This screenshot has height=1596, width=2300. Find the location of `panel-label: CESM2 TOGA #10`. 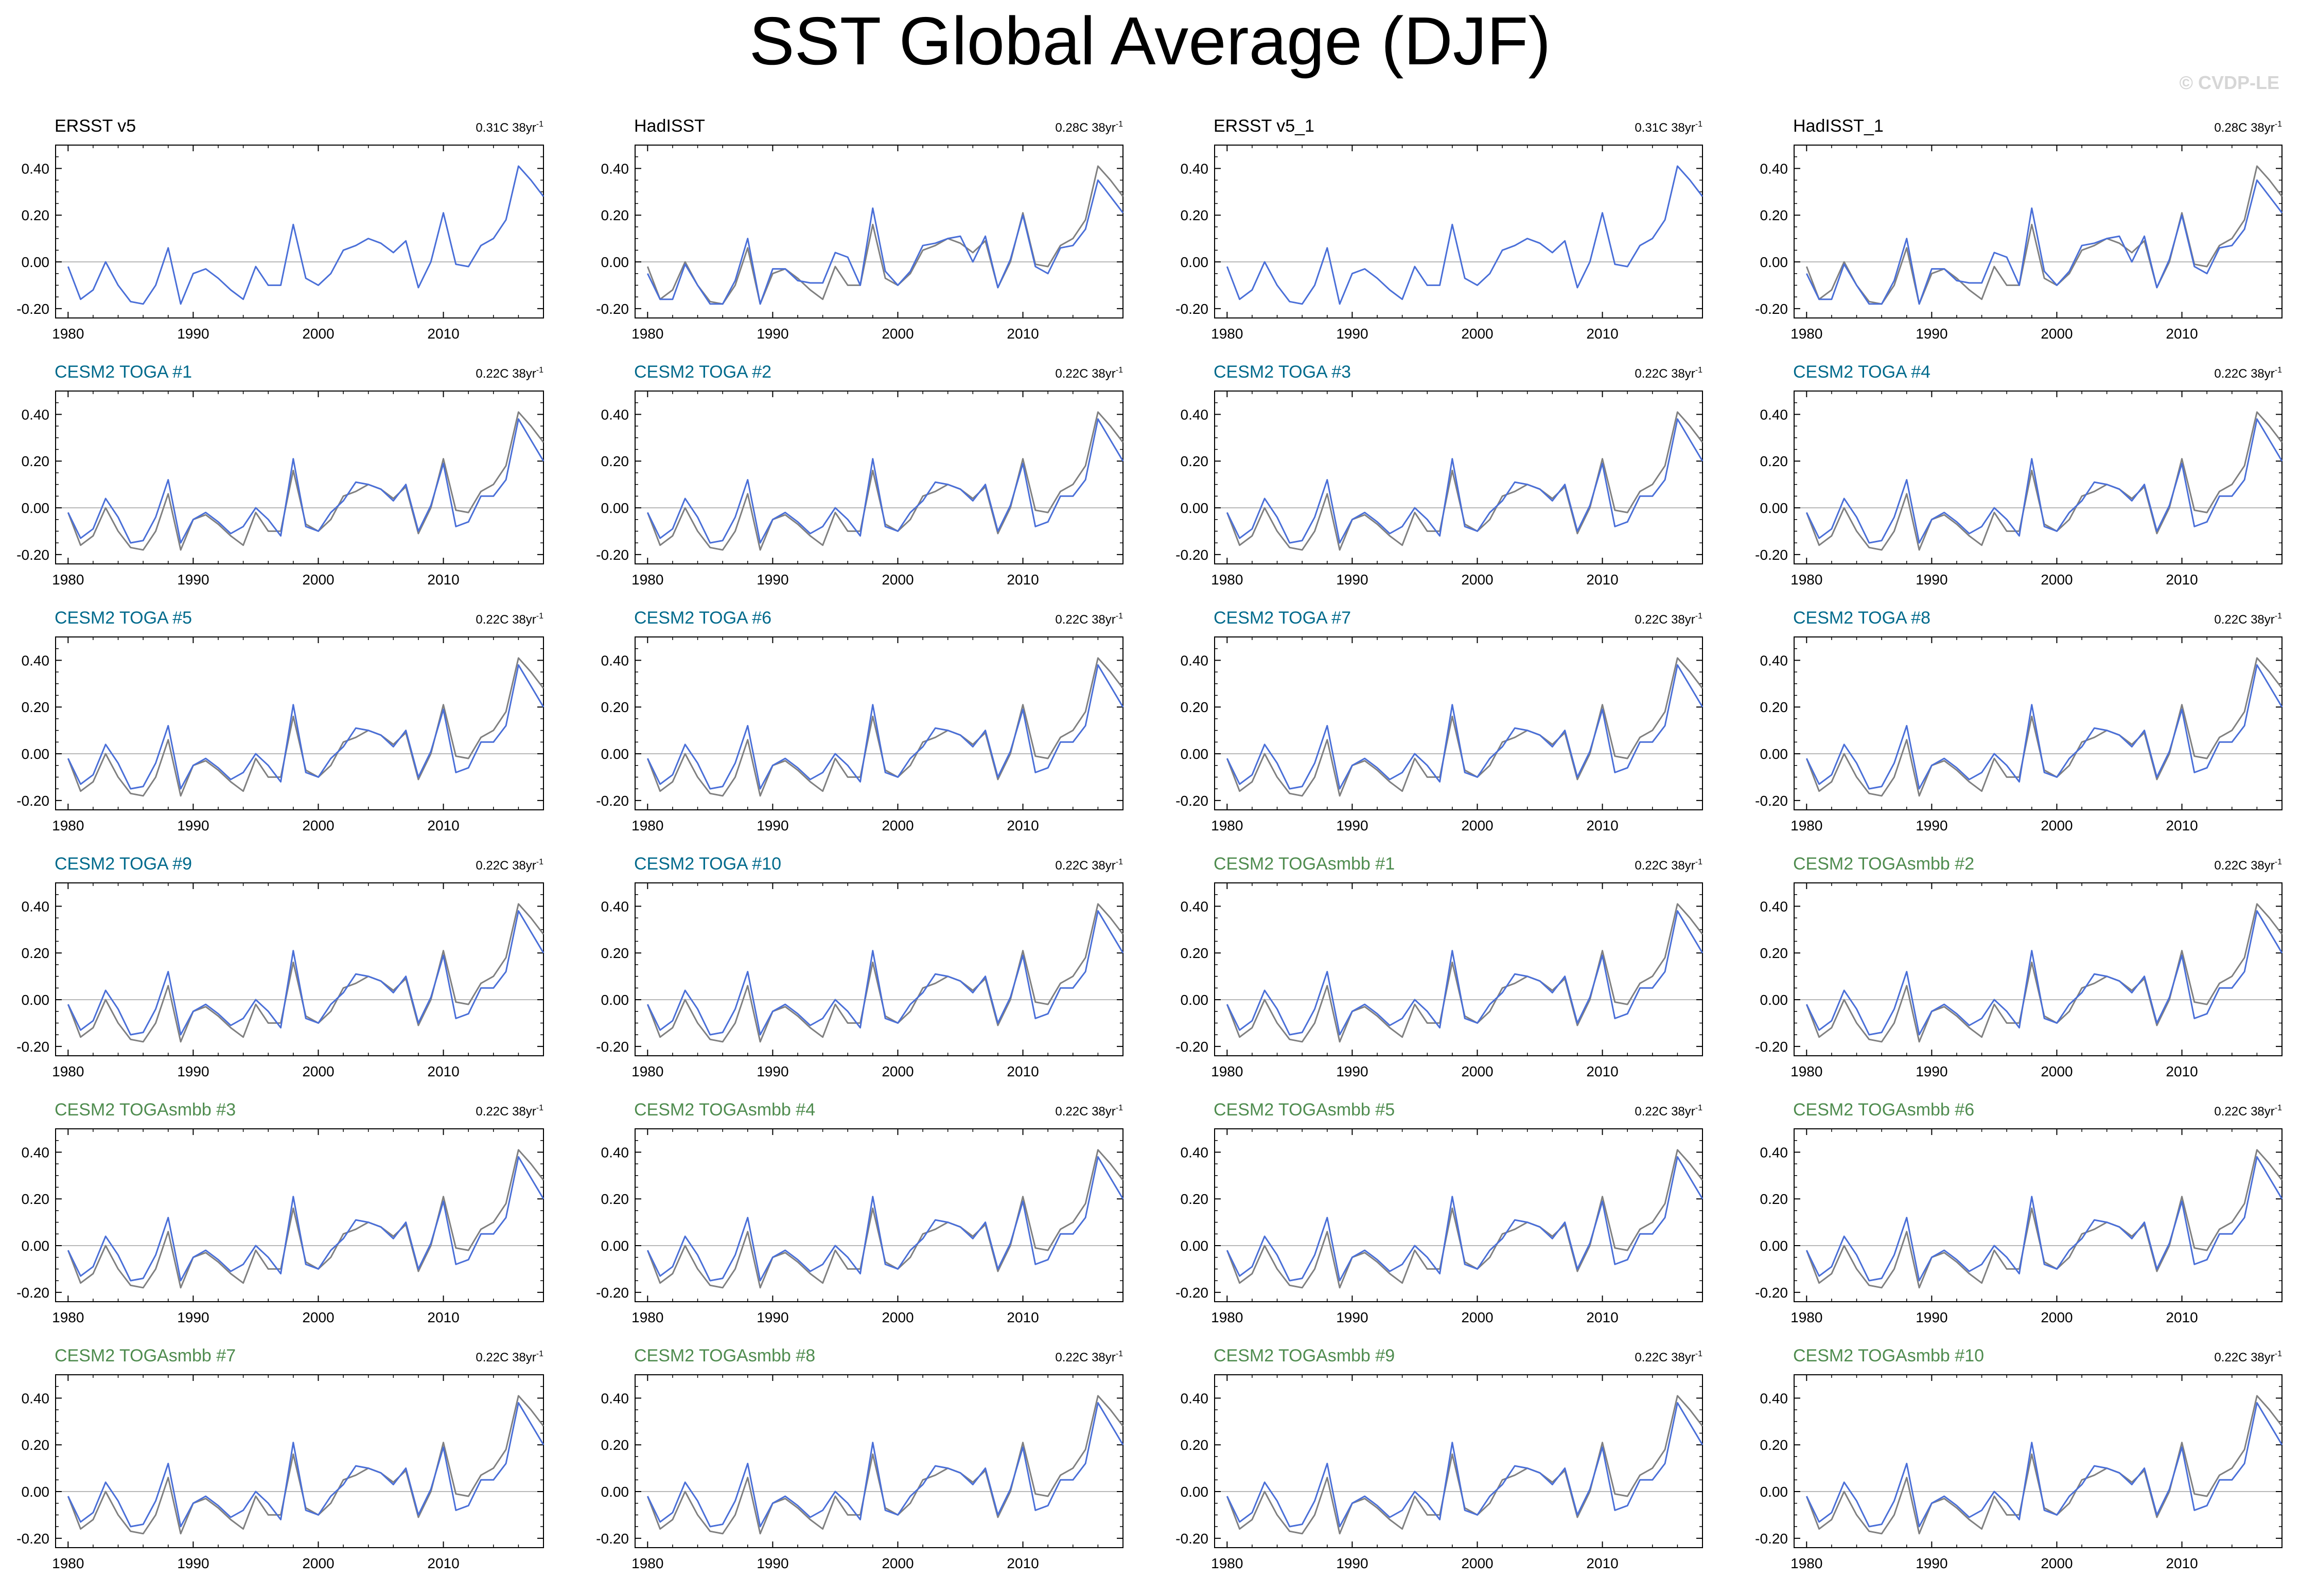

panel-label: CESM2 TOGA #10 is located at coordinates (708, 864).